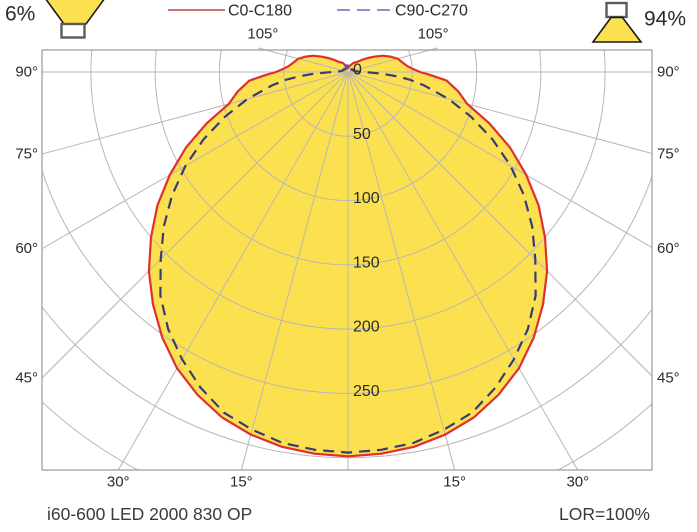 Image resolution: width=697 pixels, height=532 pixels. I want to click on radial-tick-label: 0, so click(357, 70).